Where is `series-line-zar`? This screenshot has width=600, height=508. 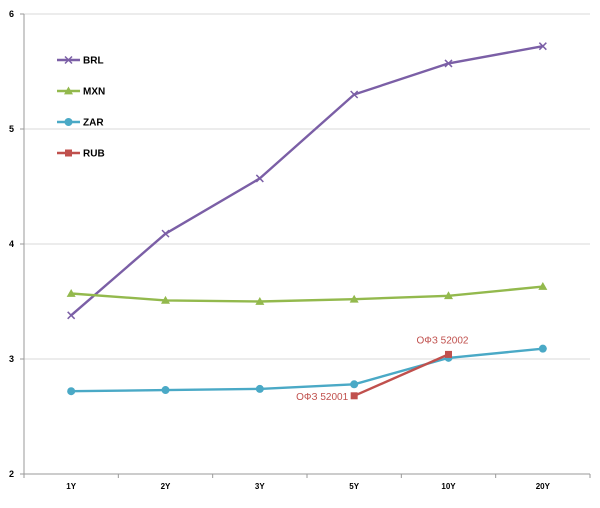 series-line-zar is located at coordinates (307, 370).